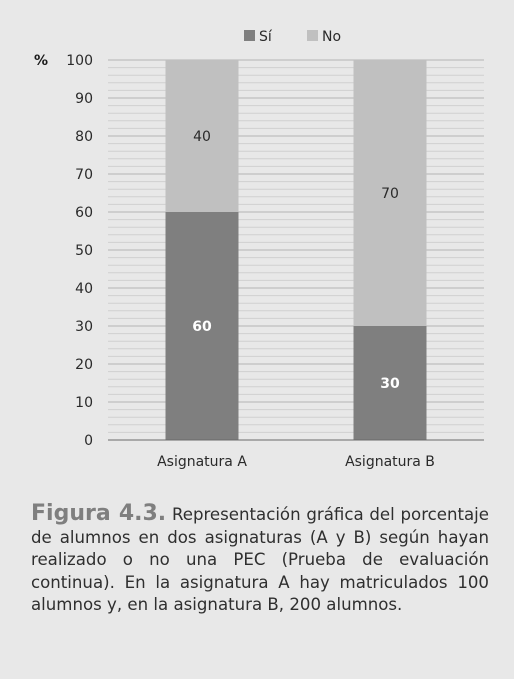 Image resolution: width=514 pixels, height=679 pixels. Describe the element at coordinates (84, 251) in the screenshot. I see `y-tick-label: 50` at that location.